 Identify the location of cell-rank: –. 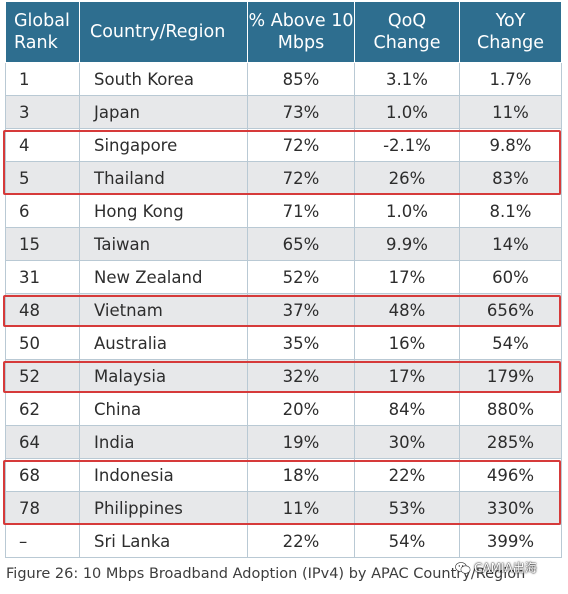
(42, 541).